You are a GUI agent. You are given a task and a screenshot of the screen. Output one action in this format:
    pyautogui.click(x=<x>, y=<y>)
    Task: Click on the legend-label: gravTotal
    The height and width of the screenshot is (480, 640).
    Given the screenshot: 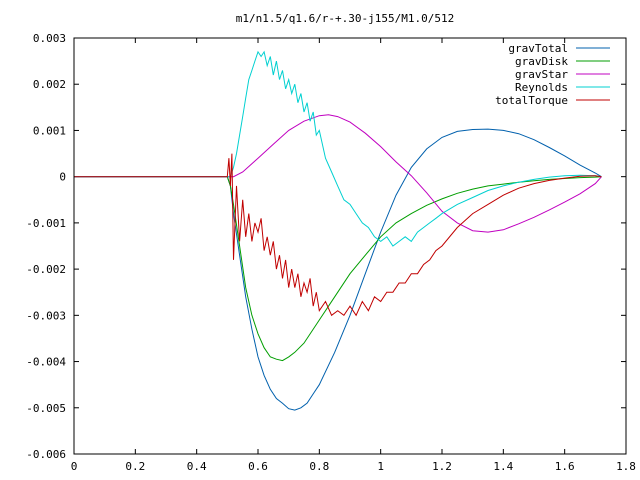 What is the action you would take?
    pyautogui.click(x=538, y=48)
    